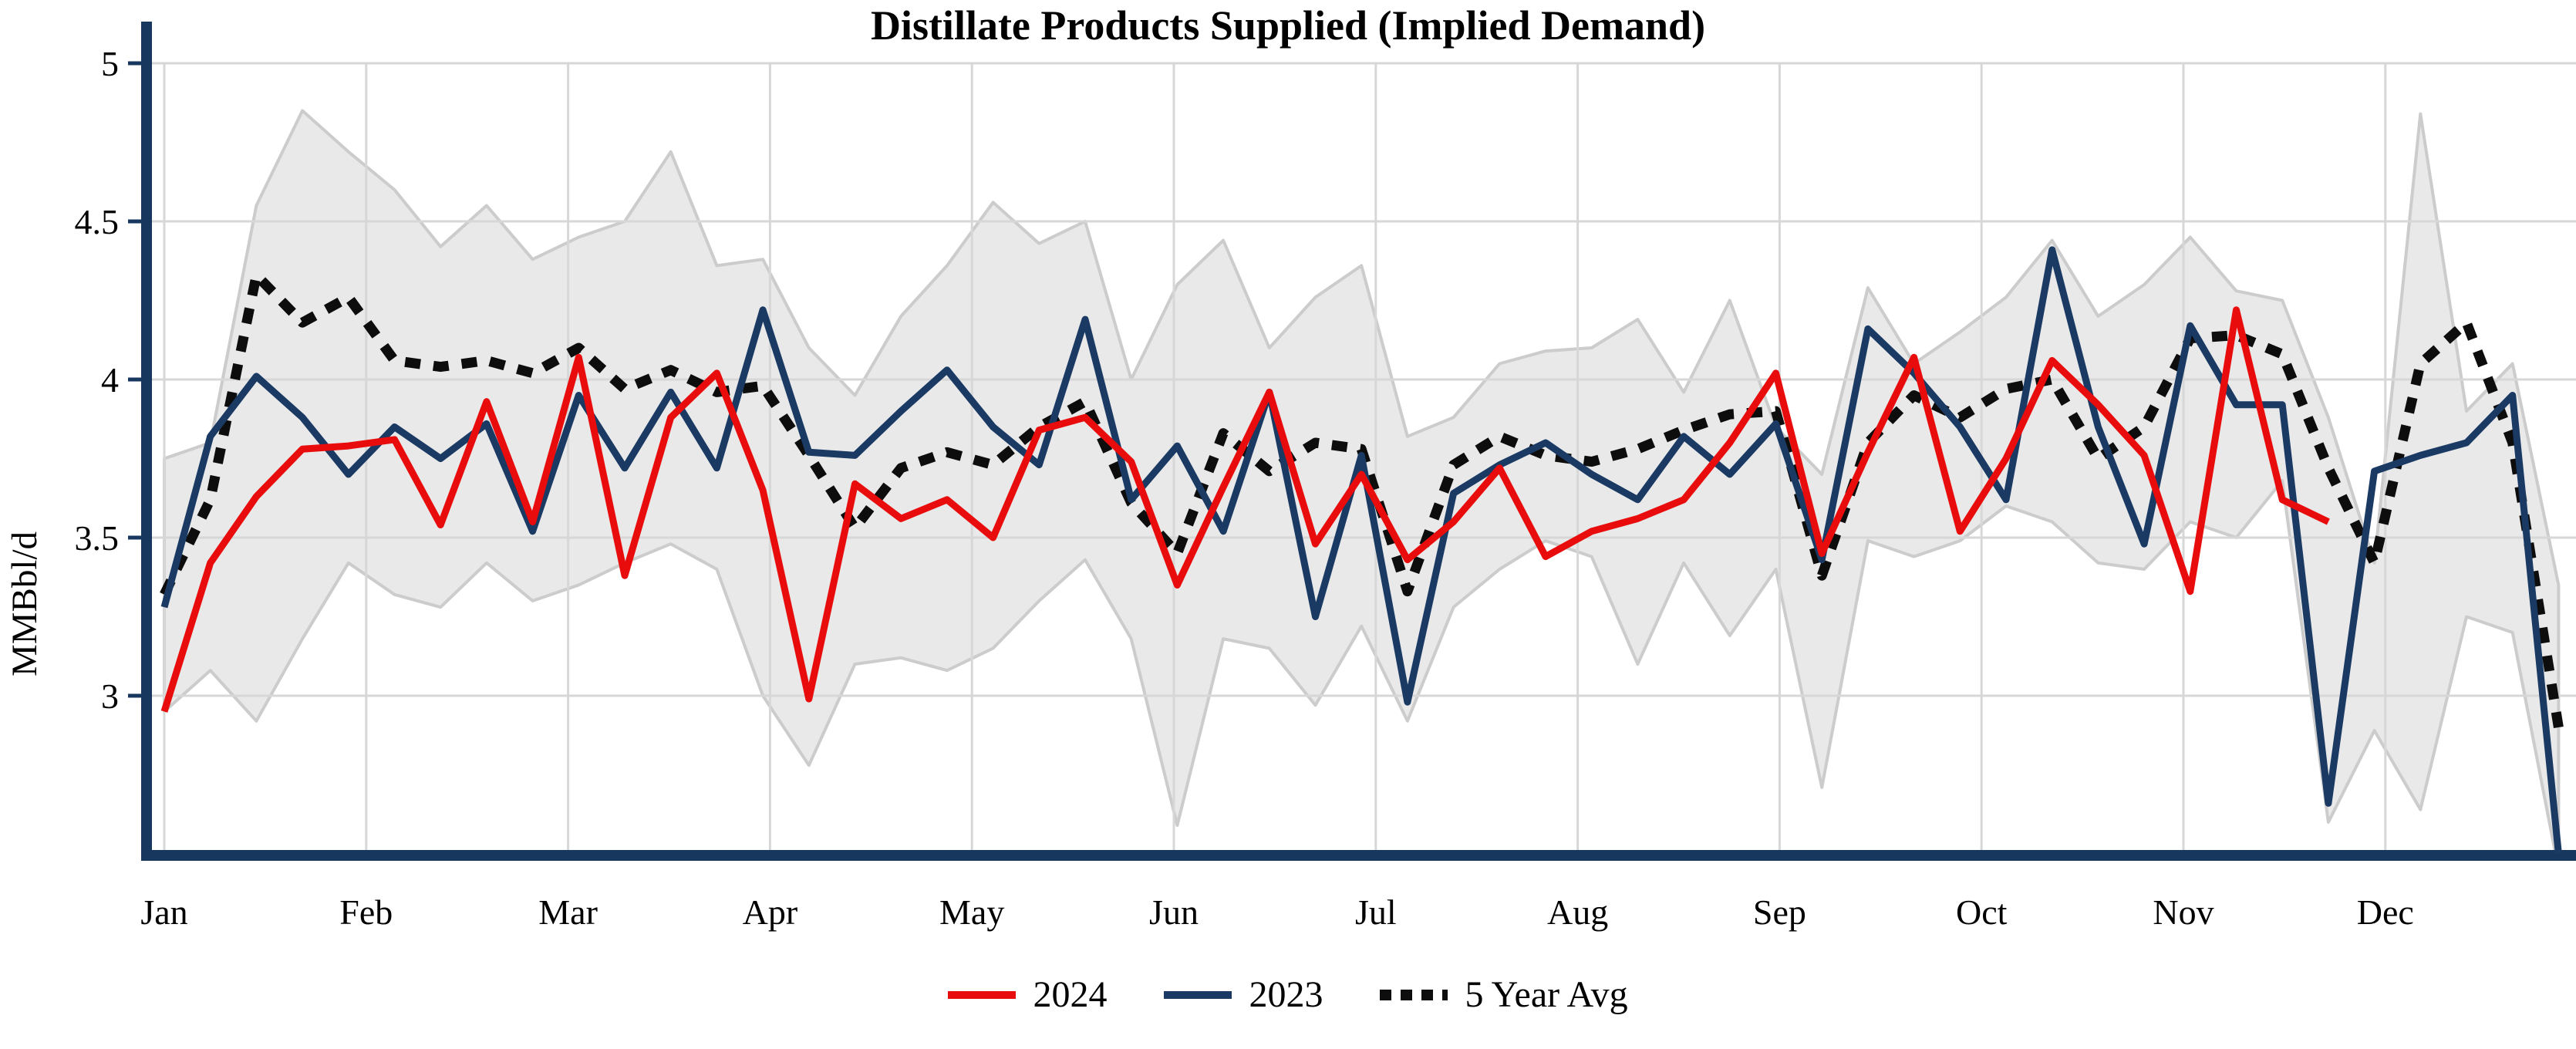  Describe the element at coordinates (1577, 912) in the screenshot. I see `x-tick-label-aug: Aug` at that location.